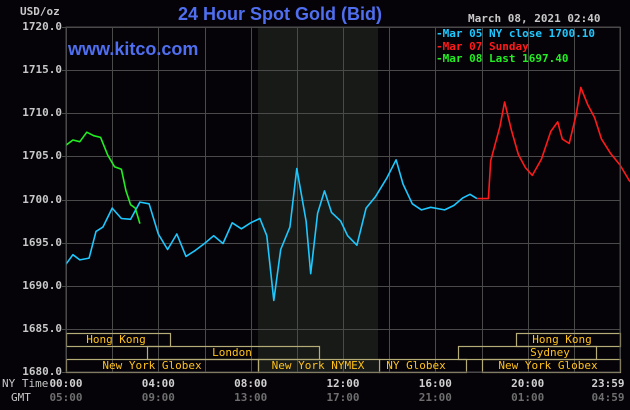  What do you see at coordinates (528, 383) in the screenshot?
I see `x-tick-label-ny: 20:00` at bounding box center [528, 383].